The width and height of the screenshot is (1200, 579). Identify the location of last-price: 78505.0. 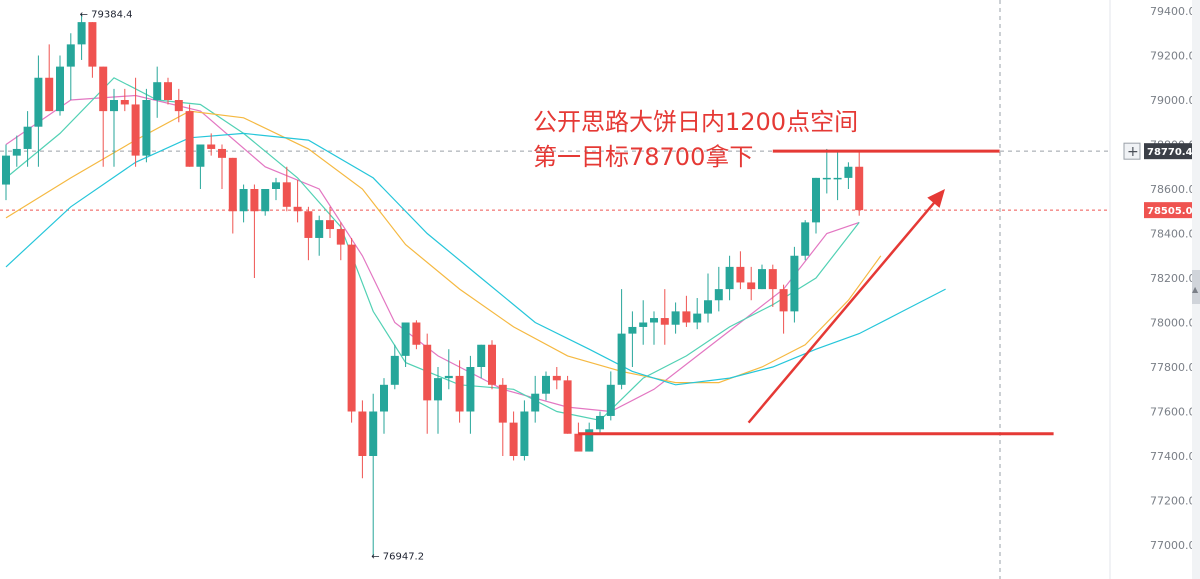
(1170, 211).